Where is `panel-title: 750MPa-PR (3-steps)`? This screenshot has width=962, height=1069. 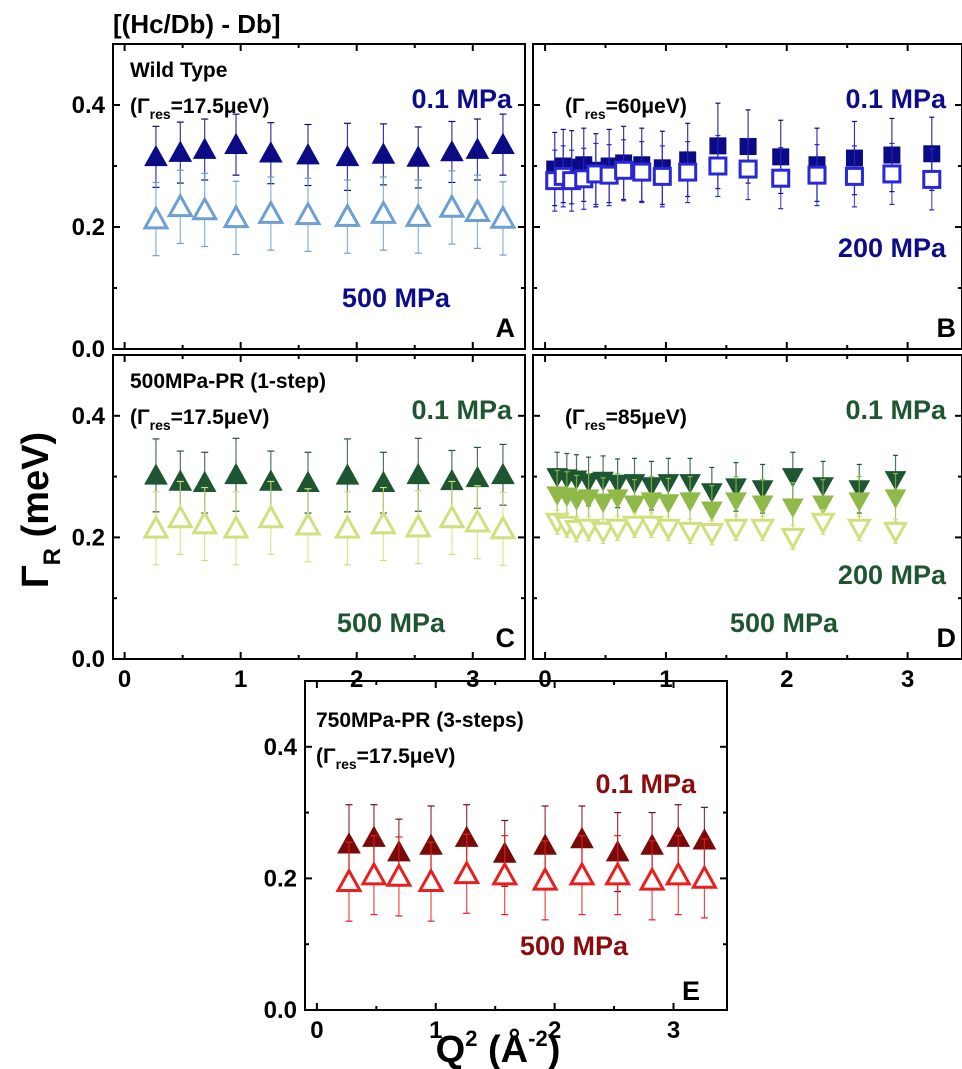 panel-title: 750MPa-PR (3-steps) is located at coordinates (420, 720).